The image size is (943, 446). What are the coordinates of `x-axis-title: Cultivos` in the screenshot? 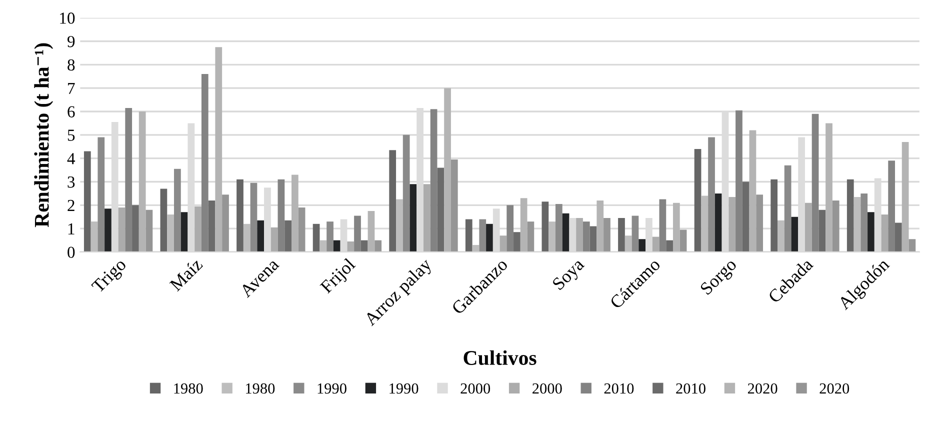 It's located at (500, 358).